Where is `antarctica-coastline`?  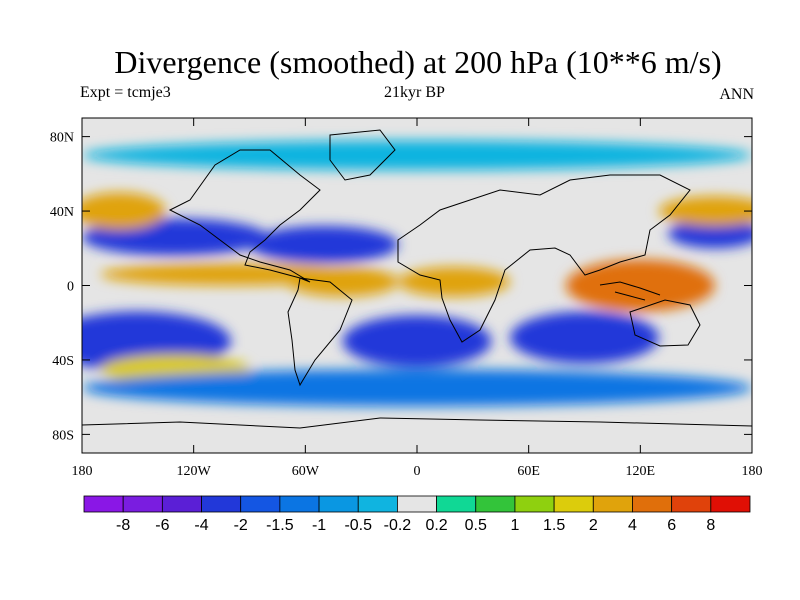 antarctica-coastline is located at coordinates (417, 423).